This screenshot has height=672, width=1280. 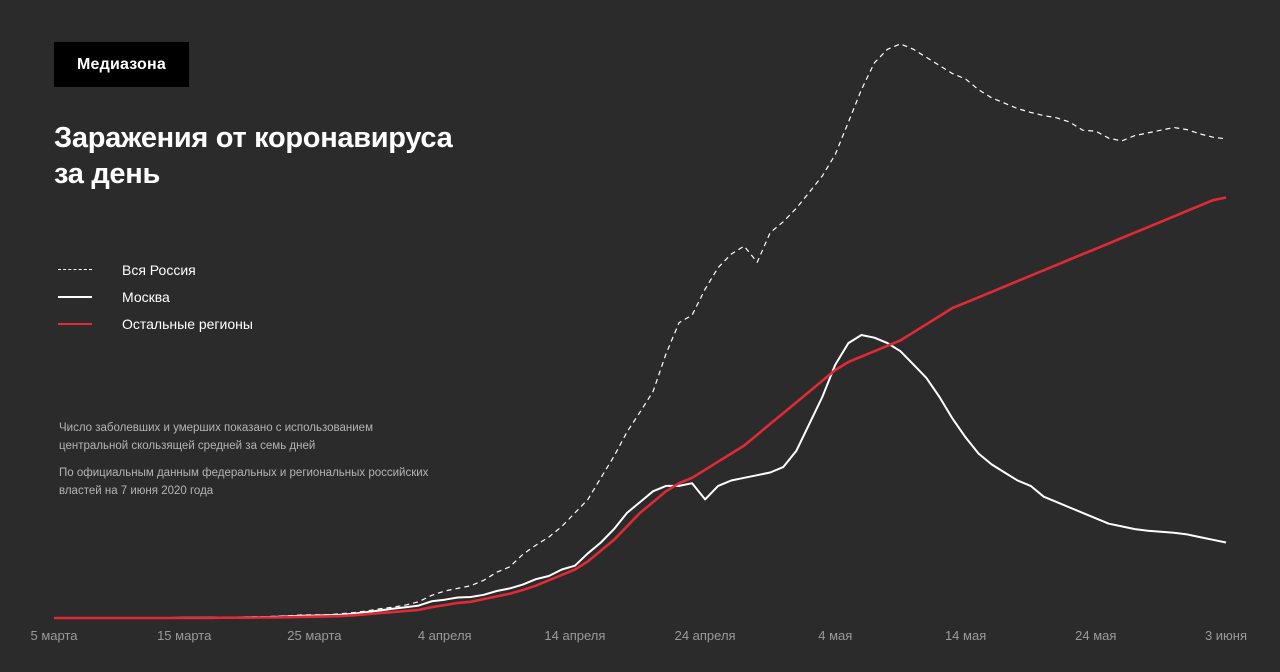 I want to click on legend-item-russia: Вся Россия, so click(x=155, y=269).